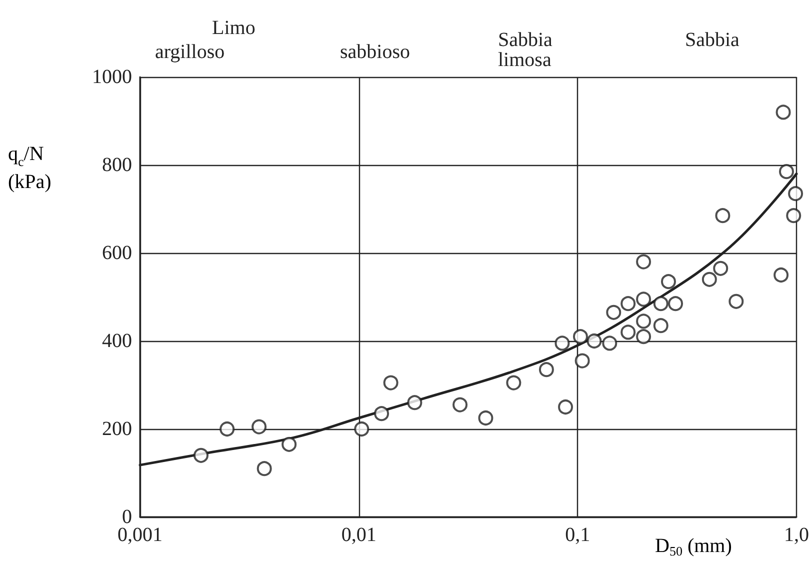 This screenshot has width=812, height=576. I want to click on y-tick-label: 400, so click(117, 341).